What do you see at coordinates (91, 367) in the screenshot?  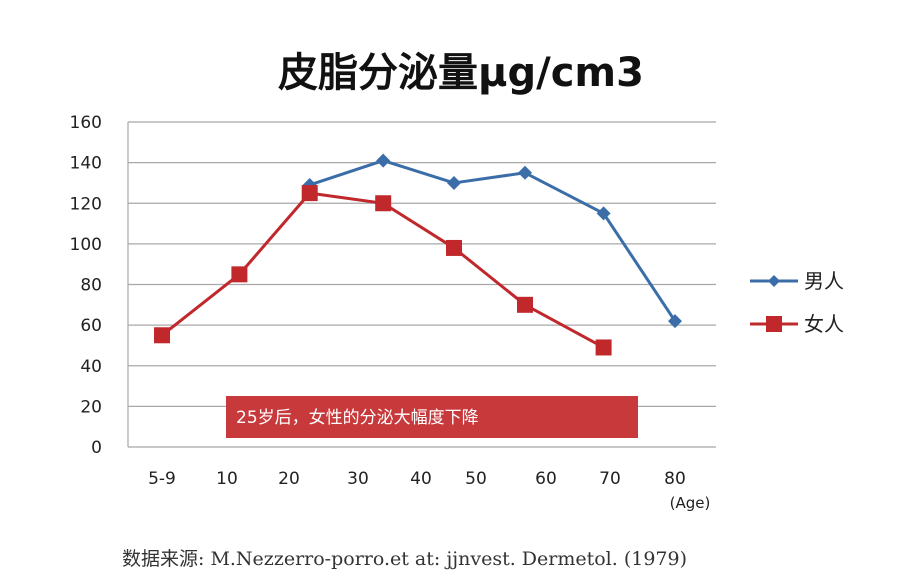 I see `y-tick-label: 40` at bounding box center [91, 367].